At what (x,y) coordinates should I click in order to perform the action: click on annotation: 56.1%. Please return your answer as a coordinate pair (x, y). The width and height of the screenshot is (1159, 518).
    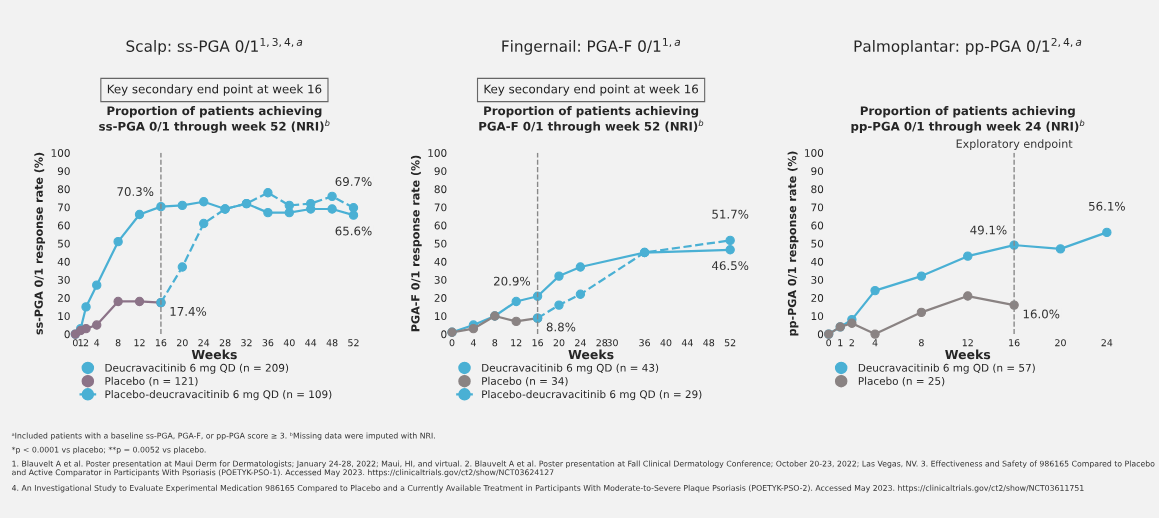
    Looking at the image, I should click on (1107, 206).